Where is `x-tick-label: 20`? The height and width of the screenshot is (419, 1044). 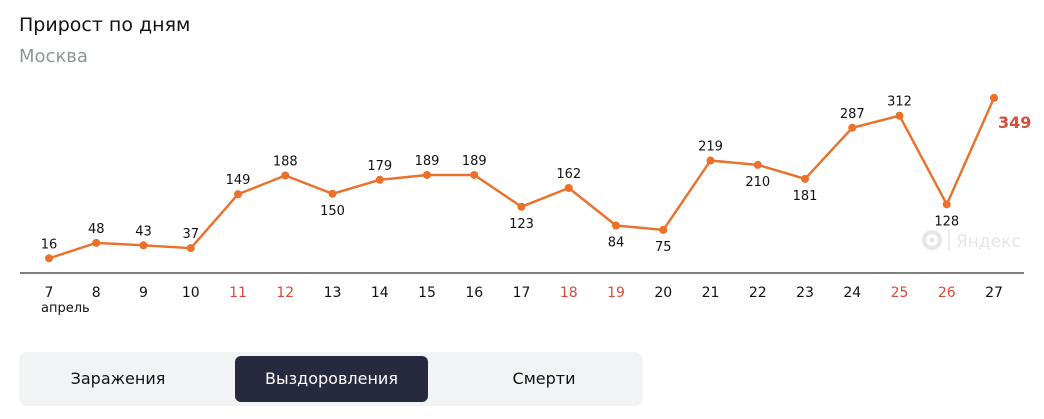
x-tick-label: 20 is located at coordinates (663, 293).